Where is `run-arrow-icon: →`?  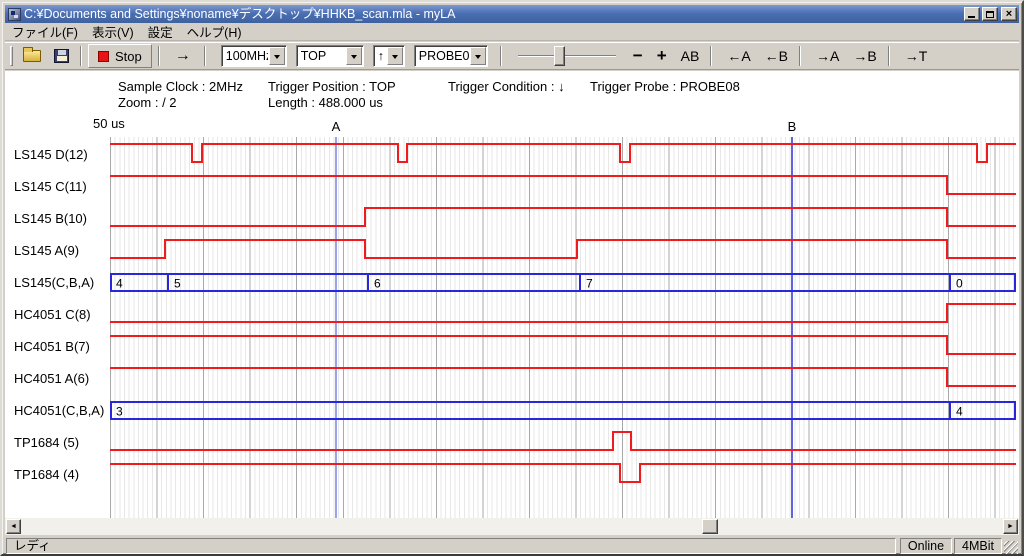
run-arrow-icon: → is located at coordinates (182, 55).